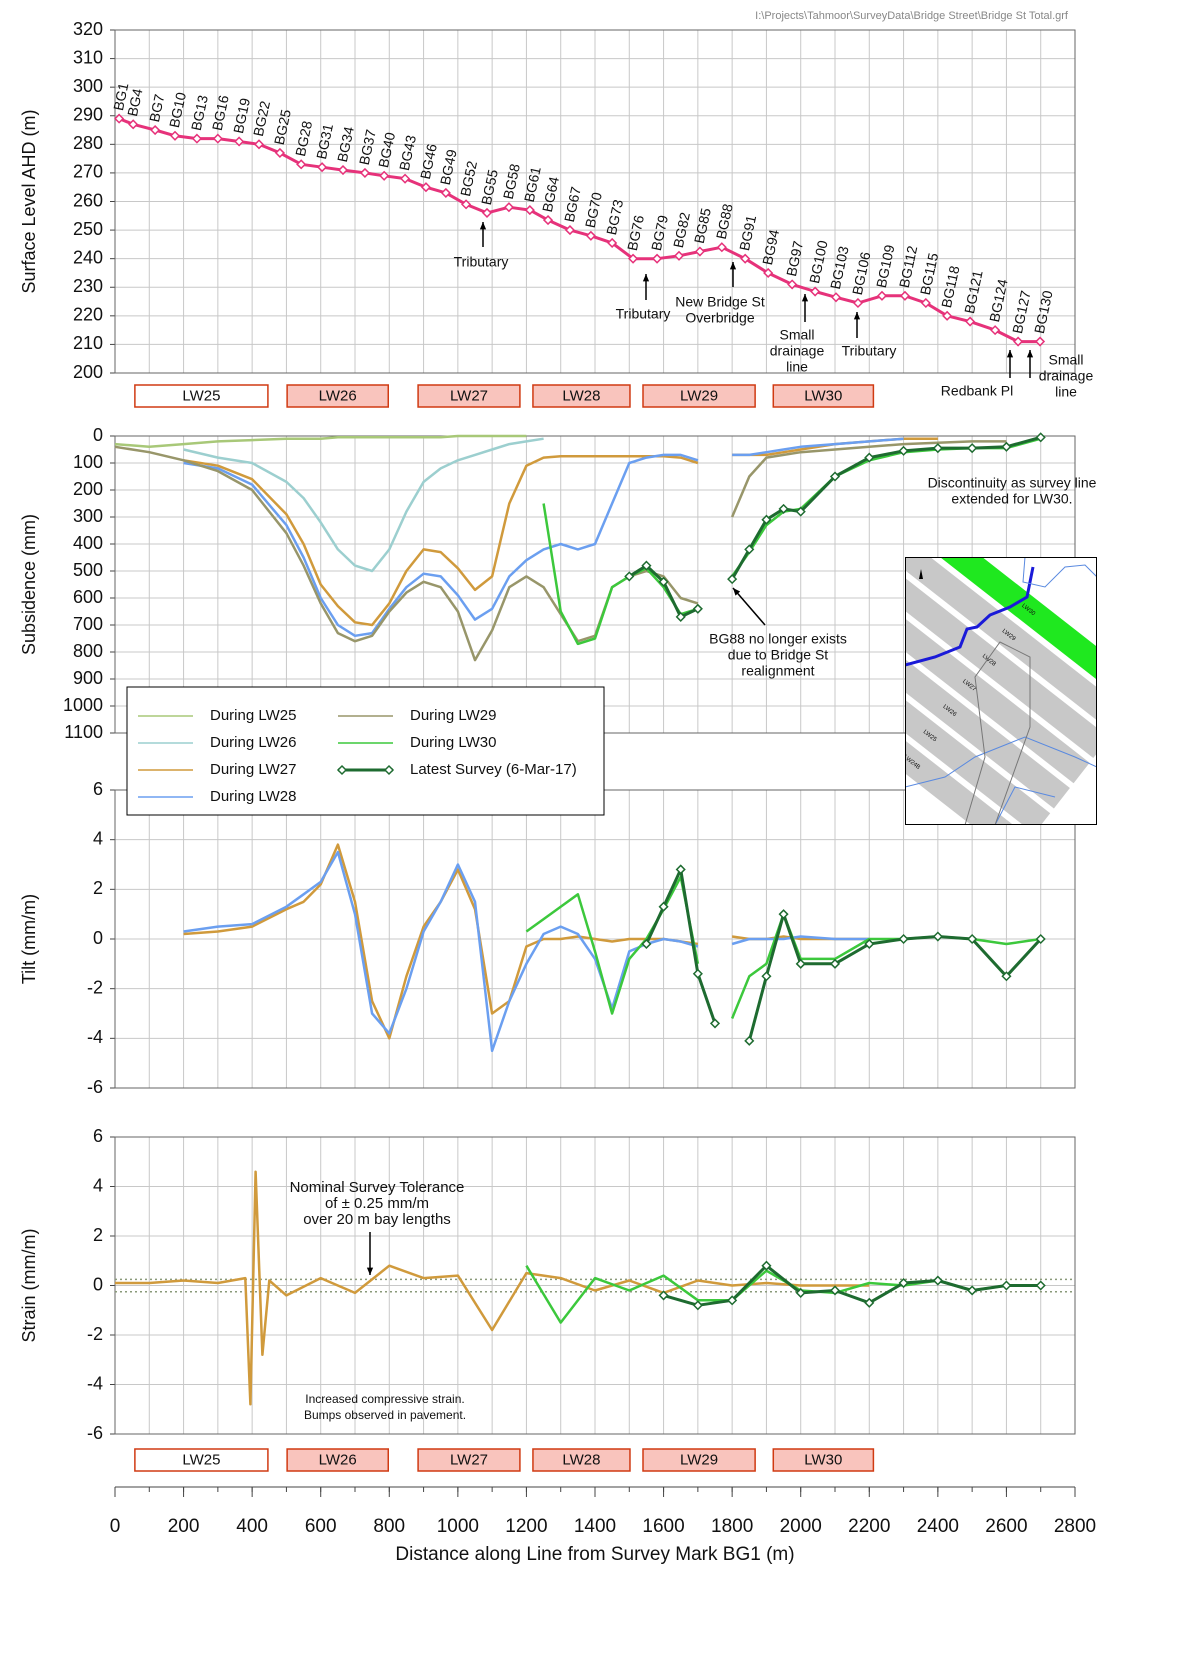  I want to click on y-tick-label: 4, so click(98, 838).